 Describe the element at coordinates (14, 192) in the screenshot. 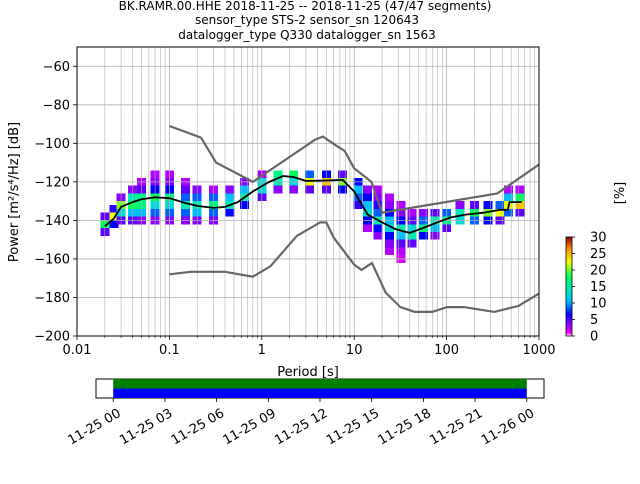

I see `y-axis-label: Power [m²/s⁴/Hz] [dB]` at that location.